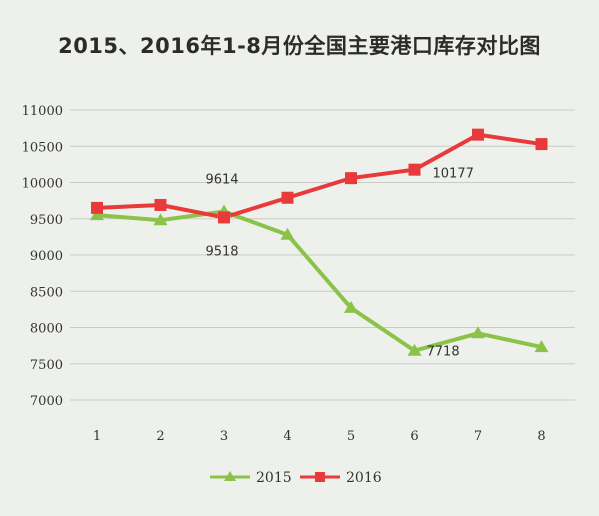 The height and width of the screenshot is (516, 599). I want to click on x-tick-label: 7, so click(478, 436).